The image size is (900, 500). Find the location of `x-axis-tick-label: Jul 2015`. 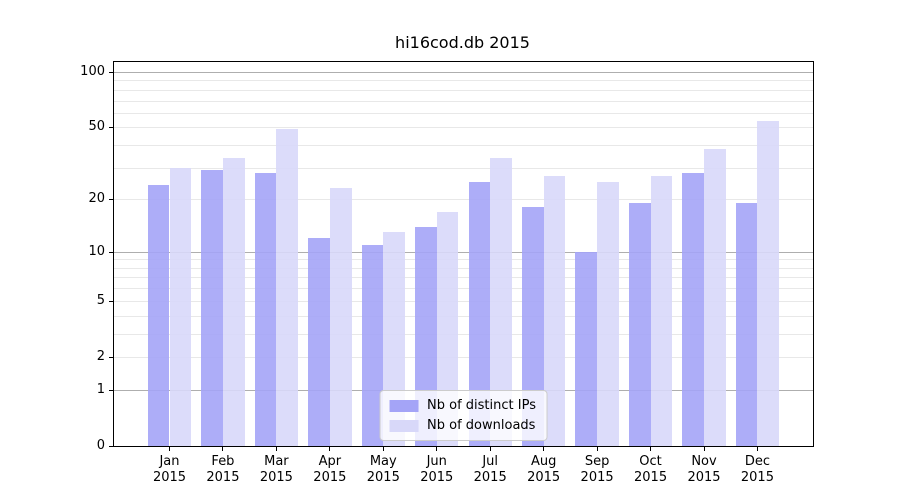

x-axis-tick-label: Jul 2015 is located at coordinates (490, 469).